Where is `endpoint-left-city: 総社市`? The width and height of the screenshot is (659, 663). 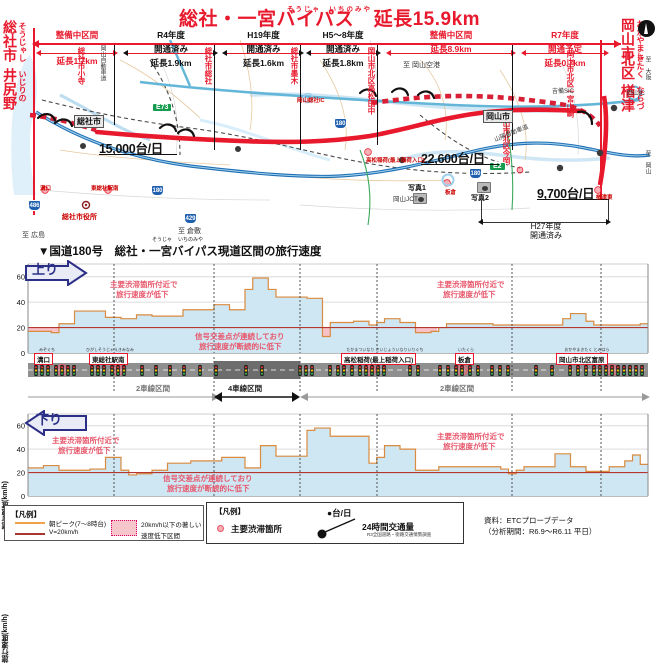 endpoint-left-city: 総社市 is located at coordinates (10, 41).